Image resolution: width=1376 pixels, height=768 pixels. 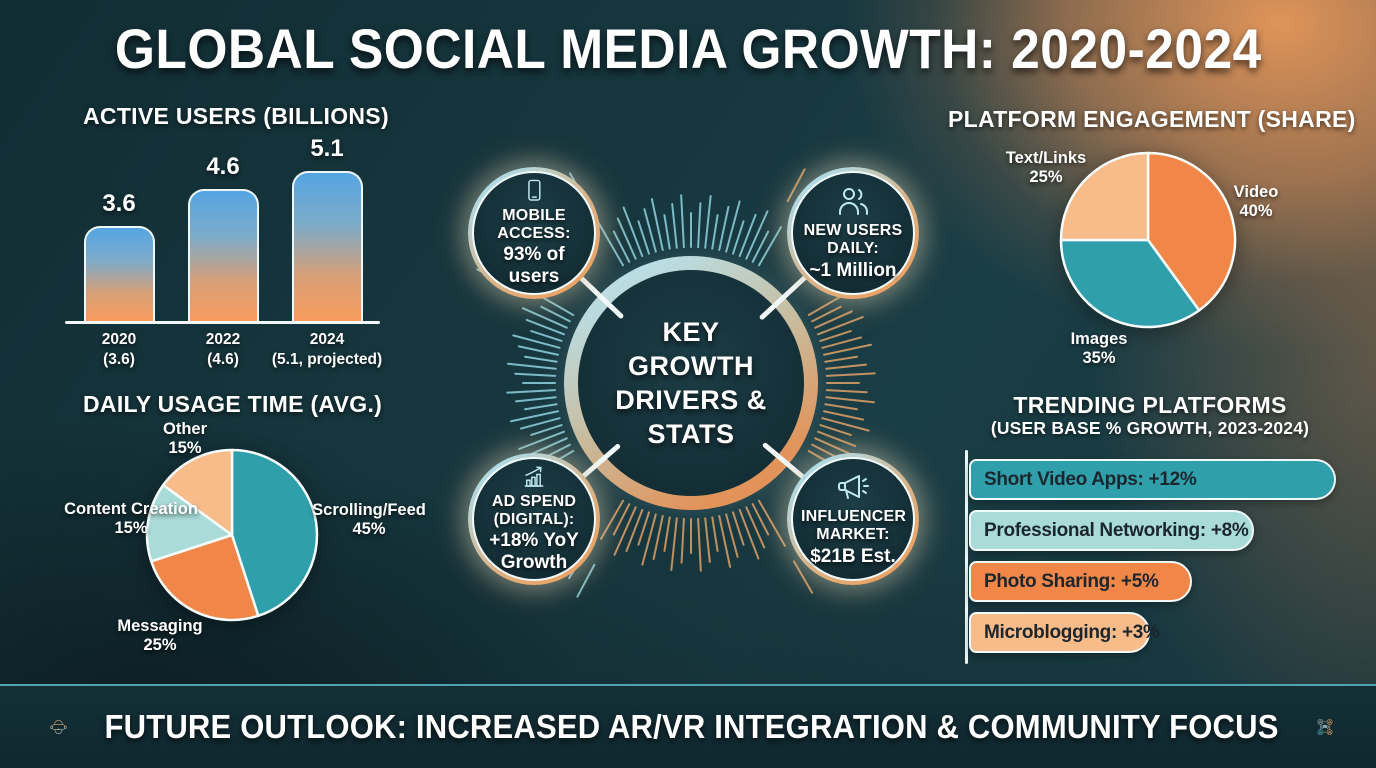 What do you see at coordinates (1064, 632) in the screenshot?
I see `trending-bar-microblogging: Microblogging: +3%` at bounding box center [1064, 632].